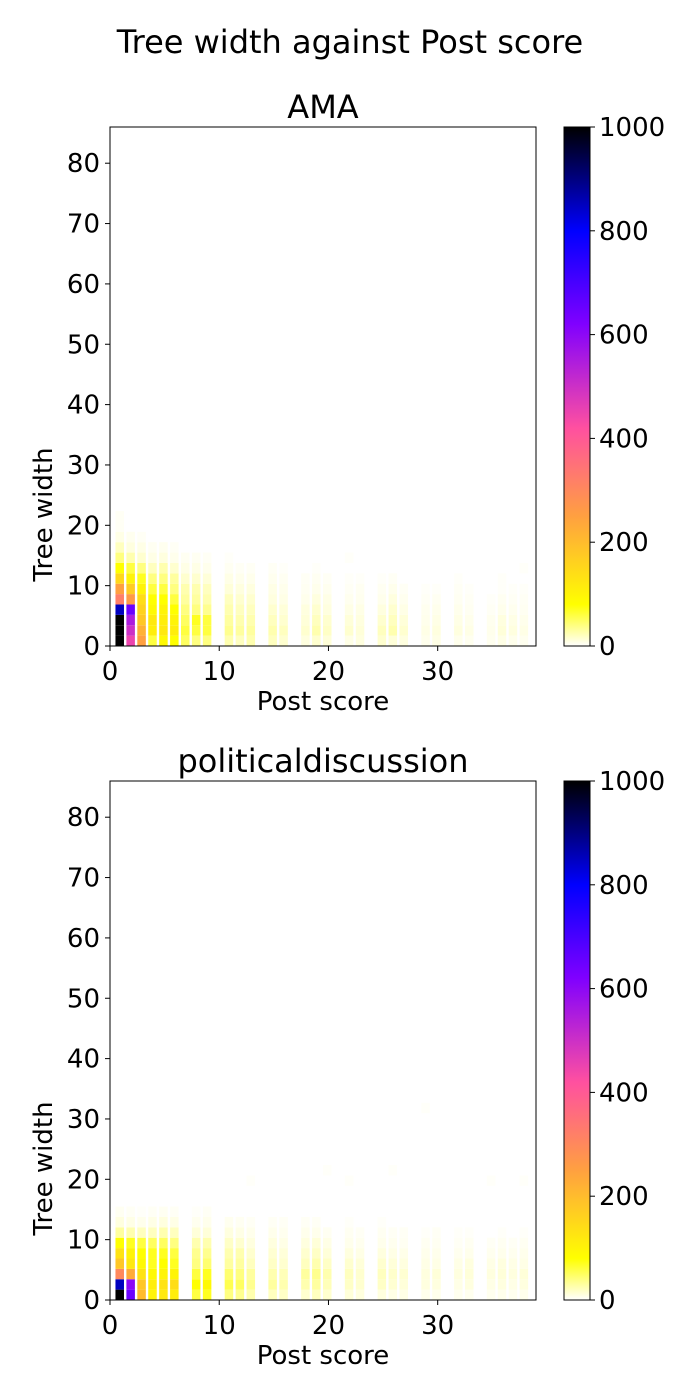 The image size is (700, 1400). What do you see at coordinates (624, 1093) in the screenshot?
I see `colorbar-tick-label: 400` at bounding box center [624, 1093].